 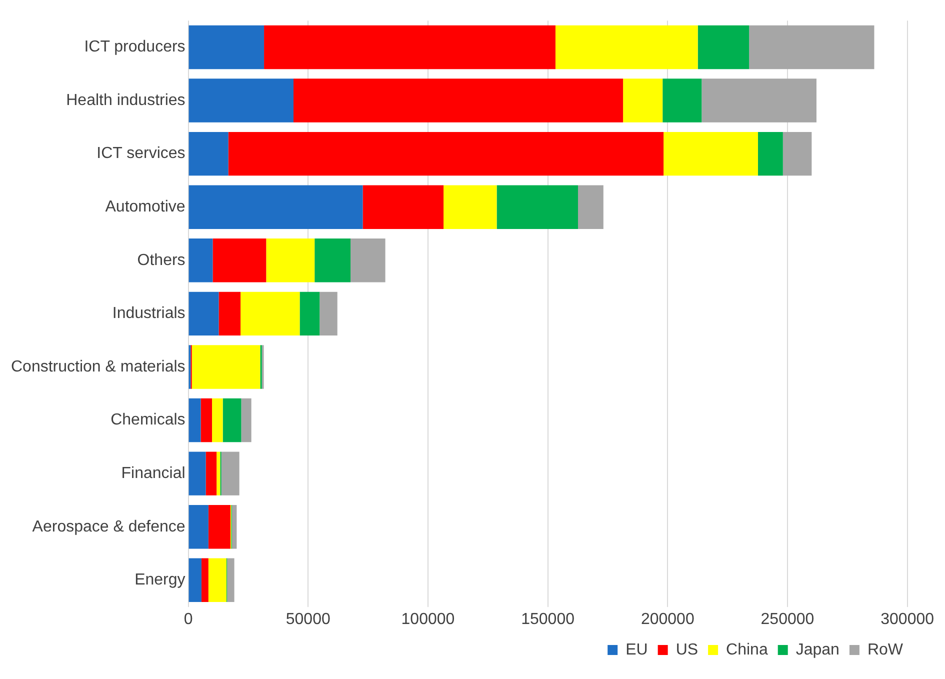 What do you see at coordinates (160, 580) in the screenshot?
I see `y-tick-label: Energy` at bounding box center [160, 580].